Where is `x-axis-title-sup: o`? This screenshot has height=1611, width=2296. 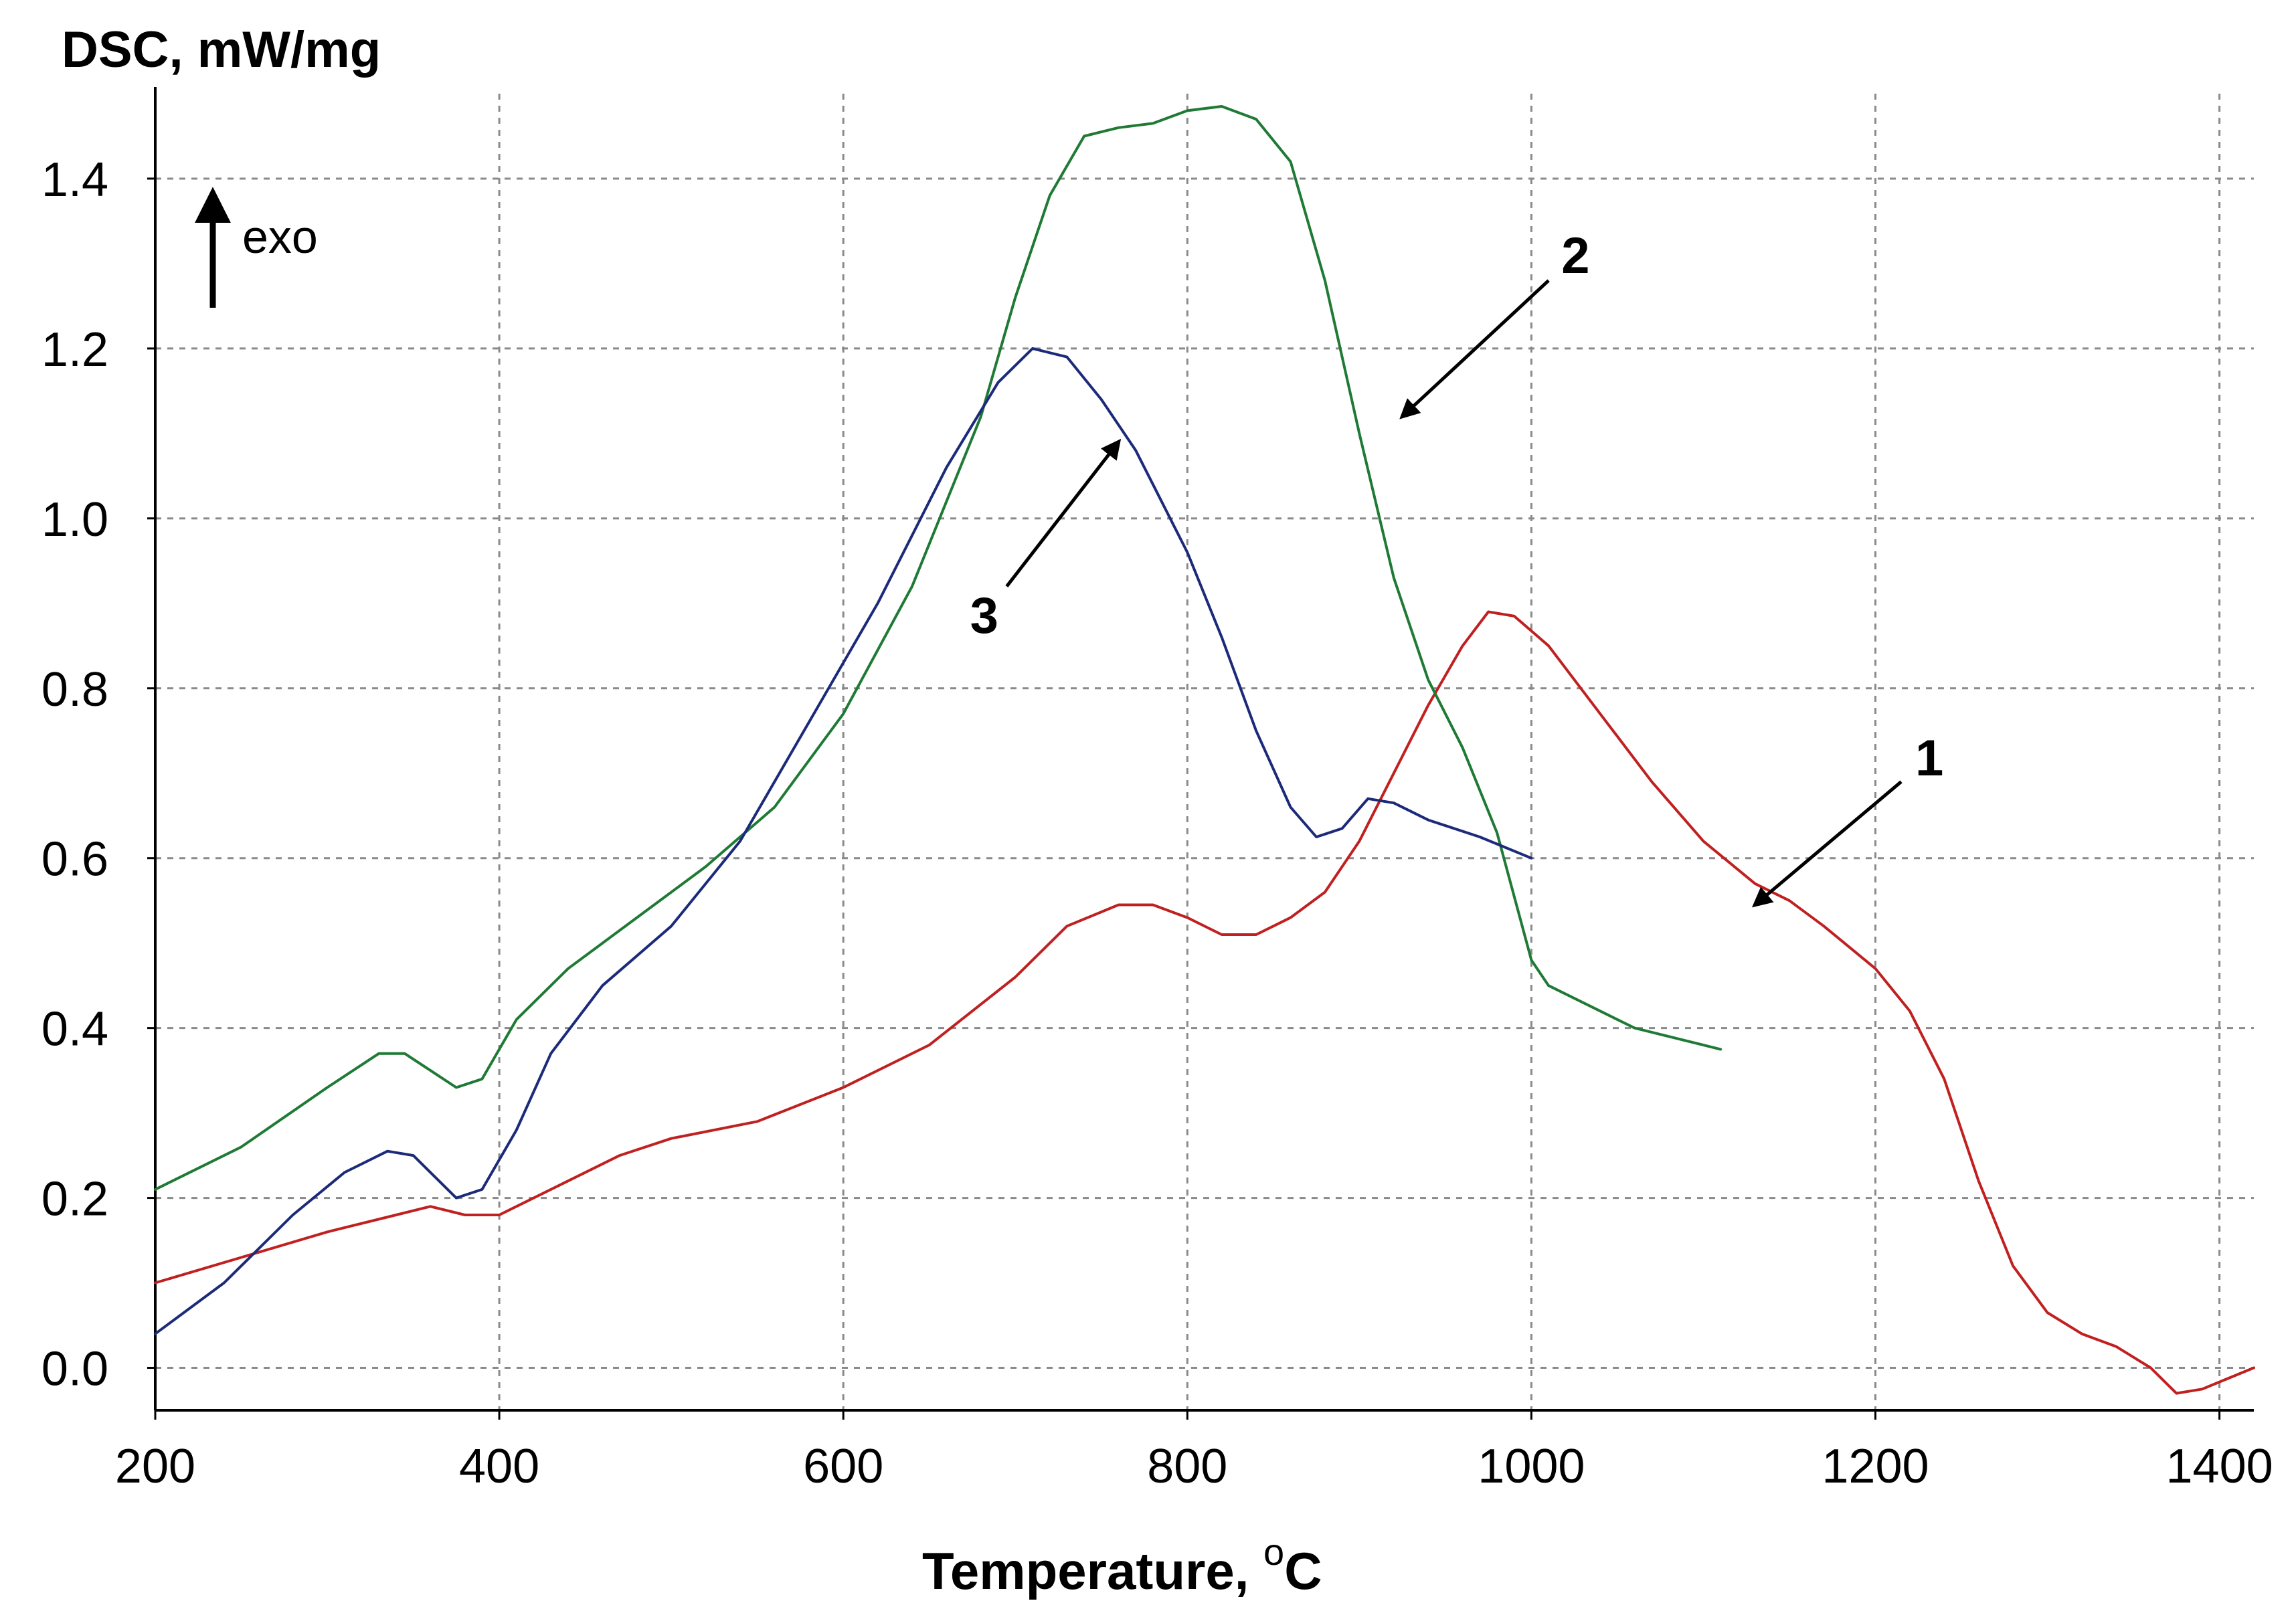 x-axis-title-sup: o is located at coordinates (1273, 1552).